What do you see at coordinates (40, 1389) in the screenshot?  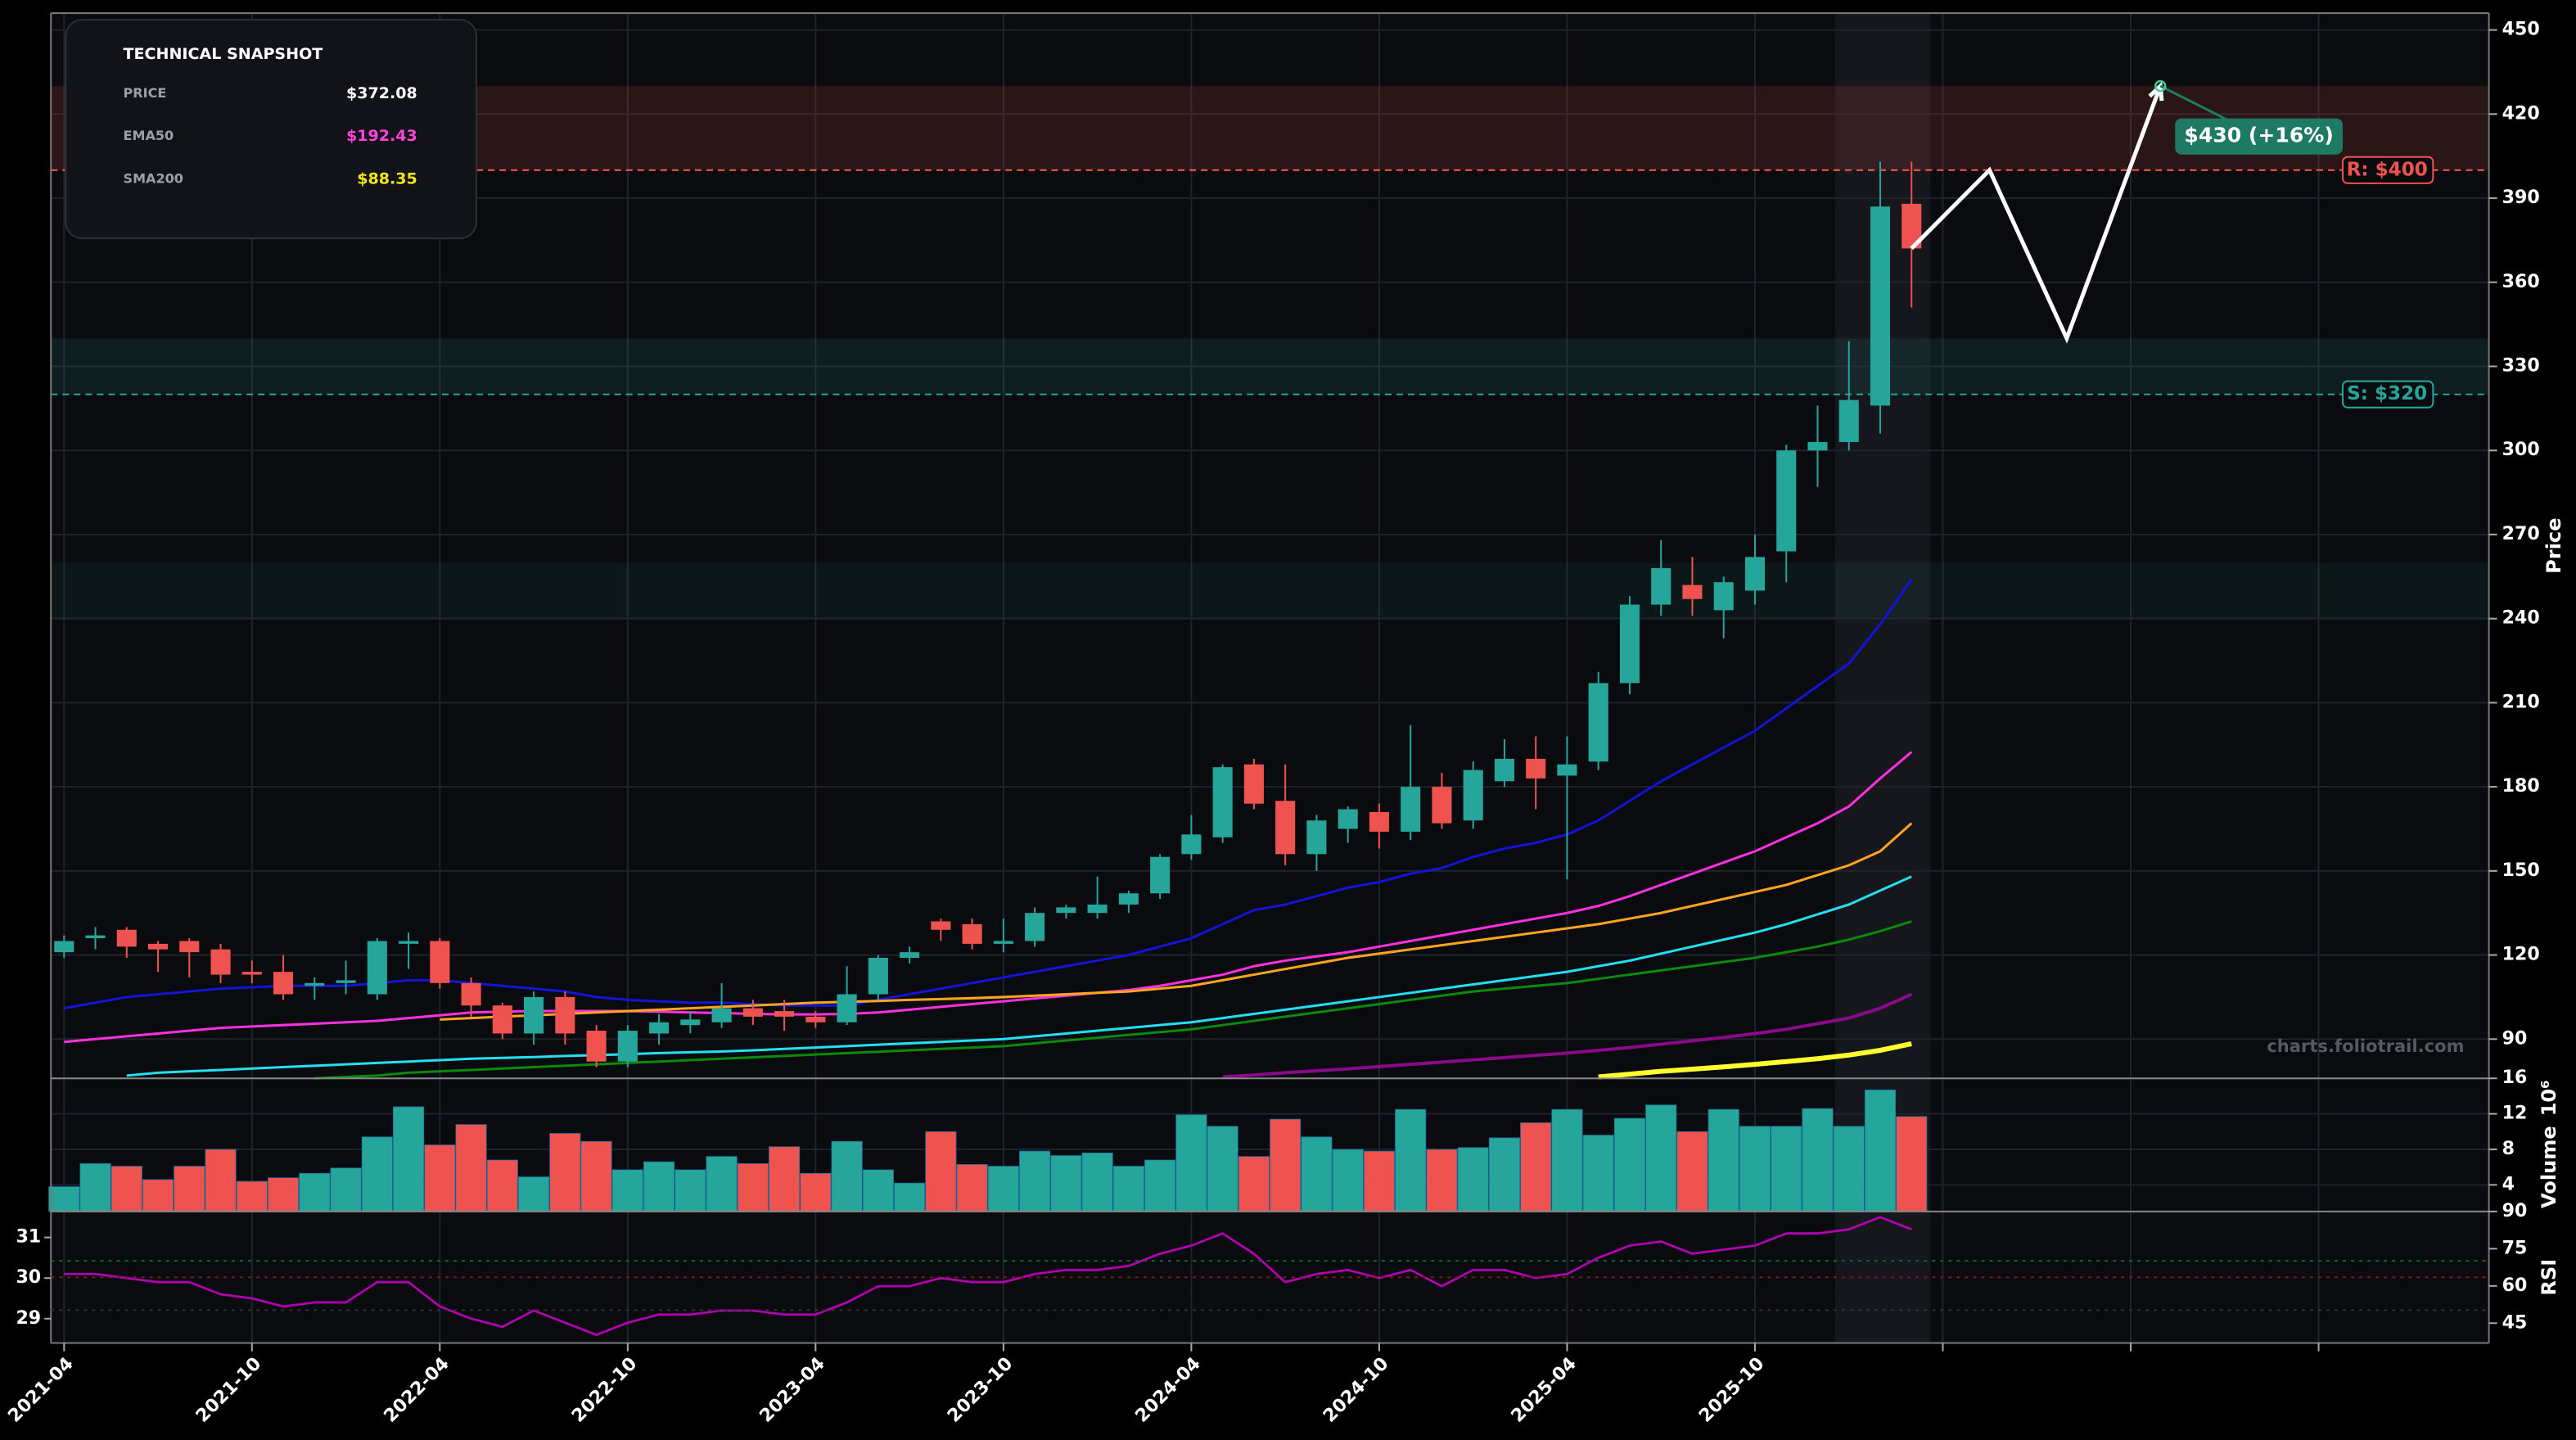 I see `x-tick-label: 2021-04` at bounding box center [40, 1389].